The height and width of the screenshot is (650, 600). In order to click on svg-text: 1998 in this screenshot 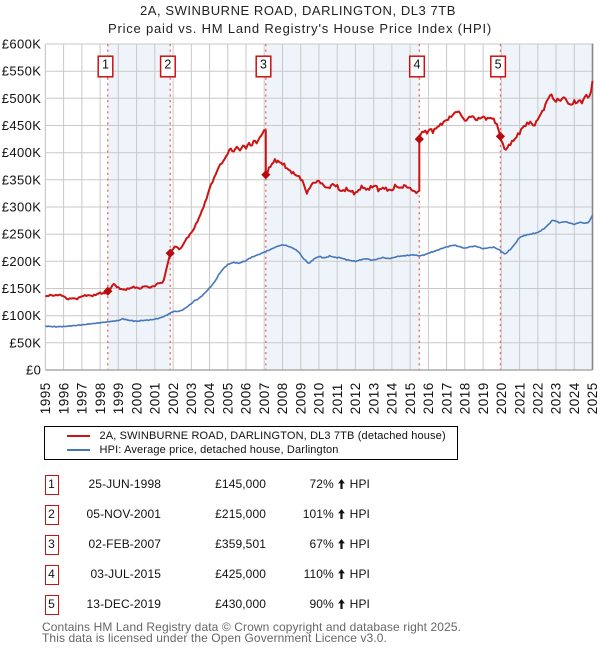, I will do `click(100, 398)`.